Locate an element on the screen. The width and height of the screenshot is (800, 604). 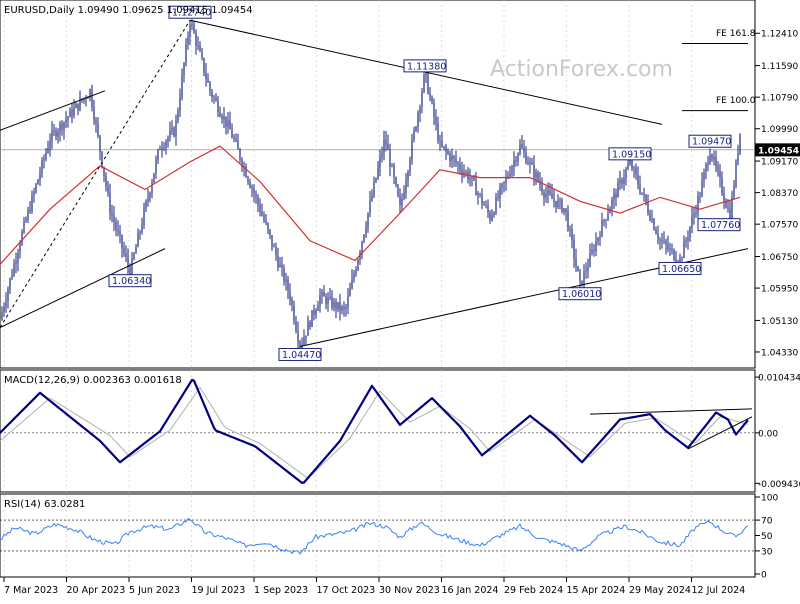
rsi-y-tick-label: 30 is located at coordinates (767, 552).